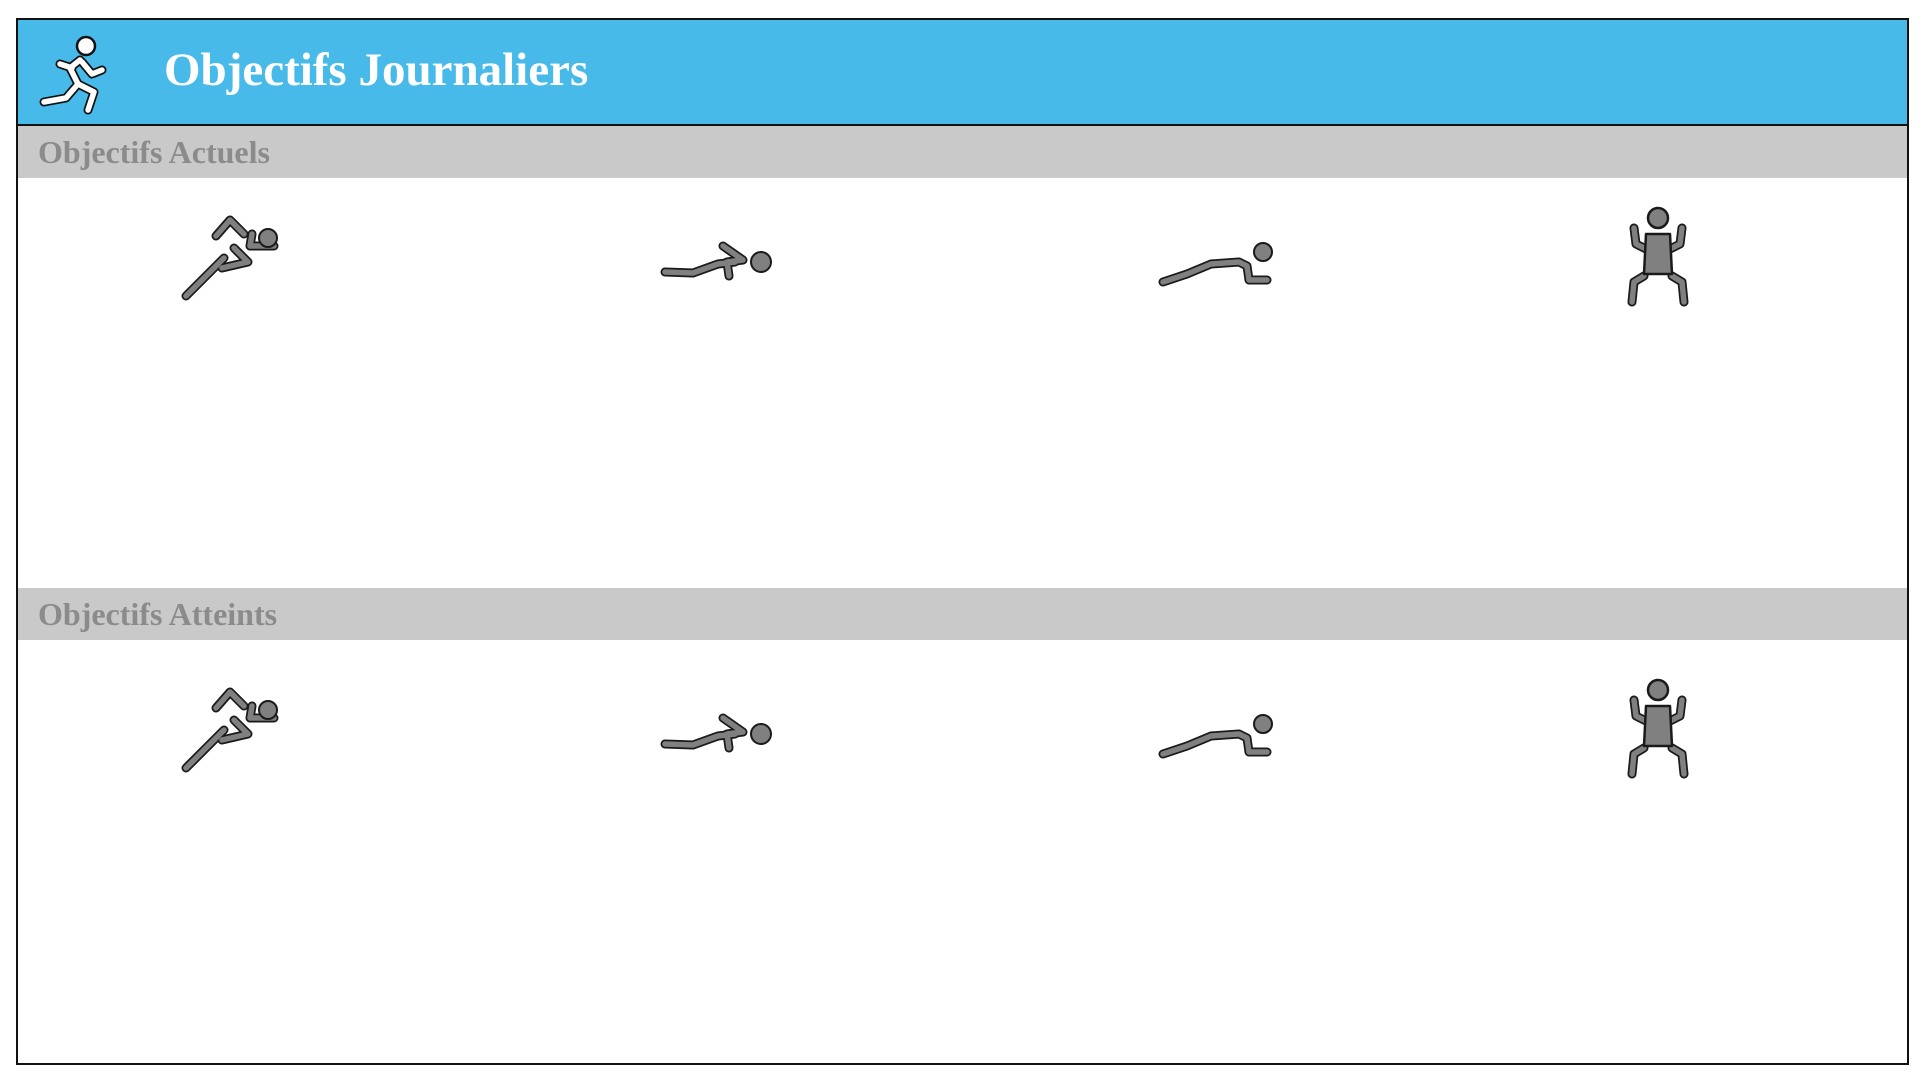 This screenshot has width=1920, height=1080. Describe the element at coordinates (962, 73) in the screenshot. I see `header-bar: Objectifs Journaliers` at that location.